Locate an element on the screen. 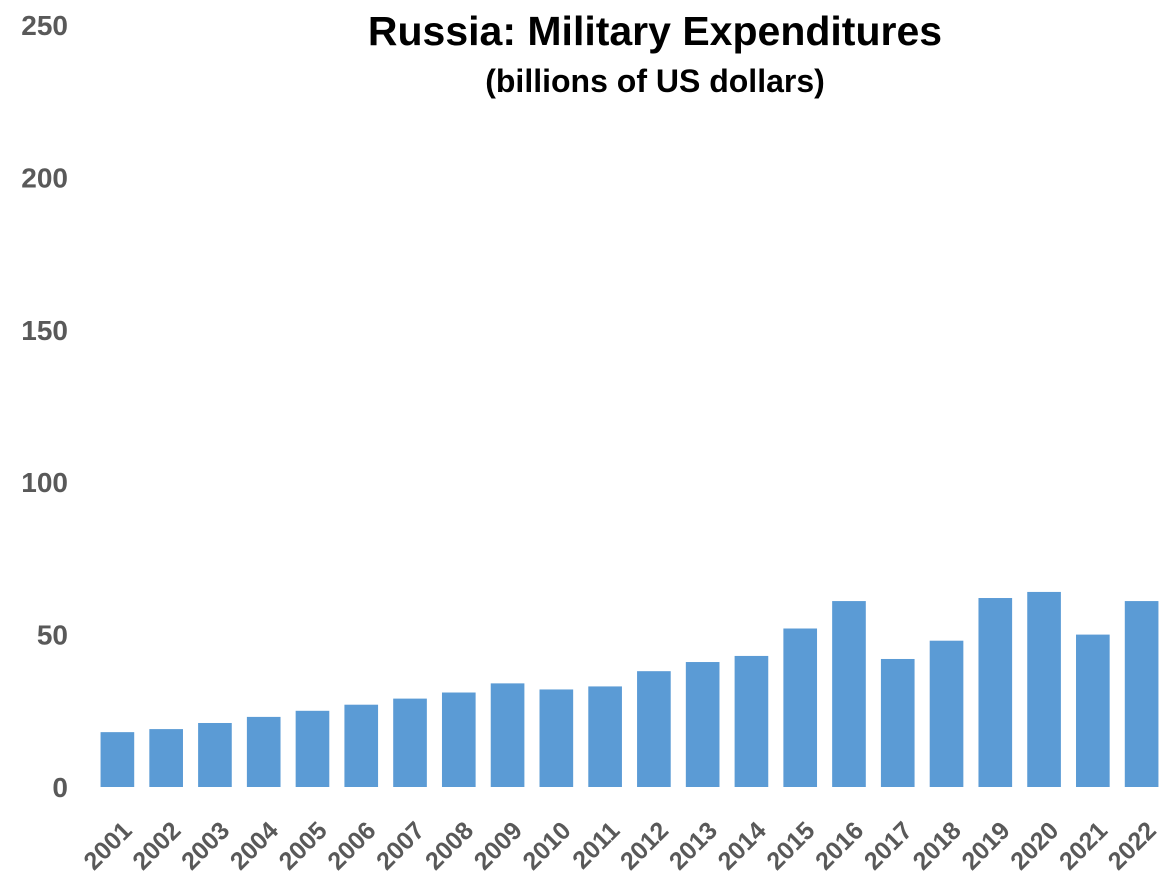 The image size is (1170, 879). bar-2004 is located at coordinates (263, 751).